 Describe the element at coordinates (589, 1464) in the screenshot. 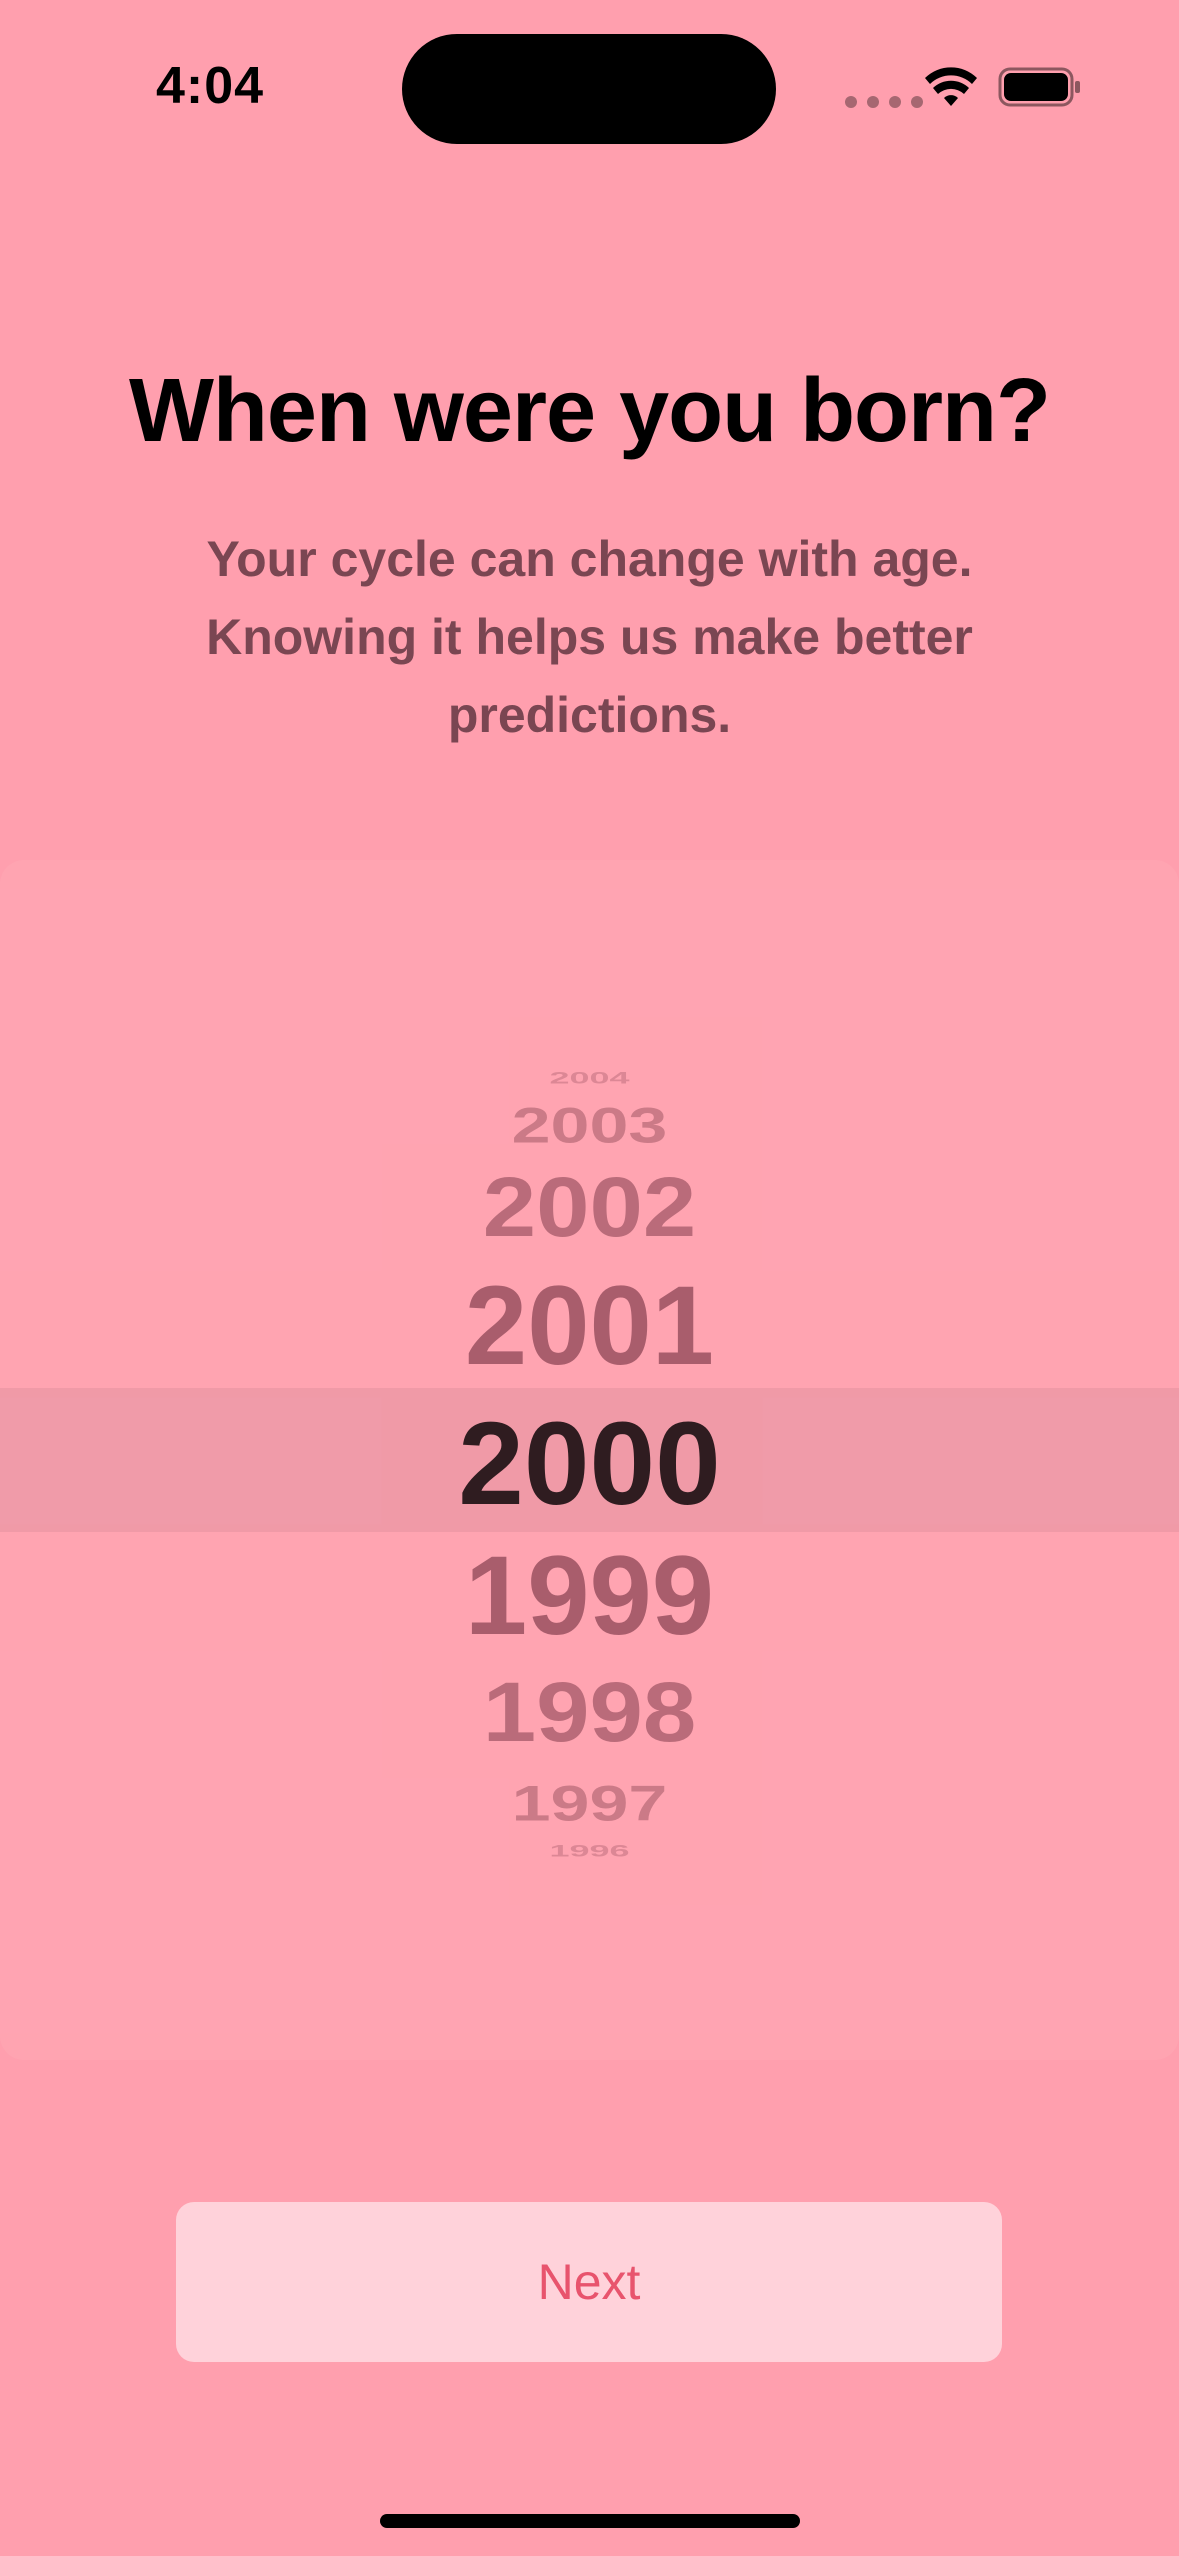

I see `picker-item-selected: 2000` at that location.